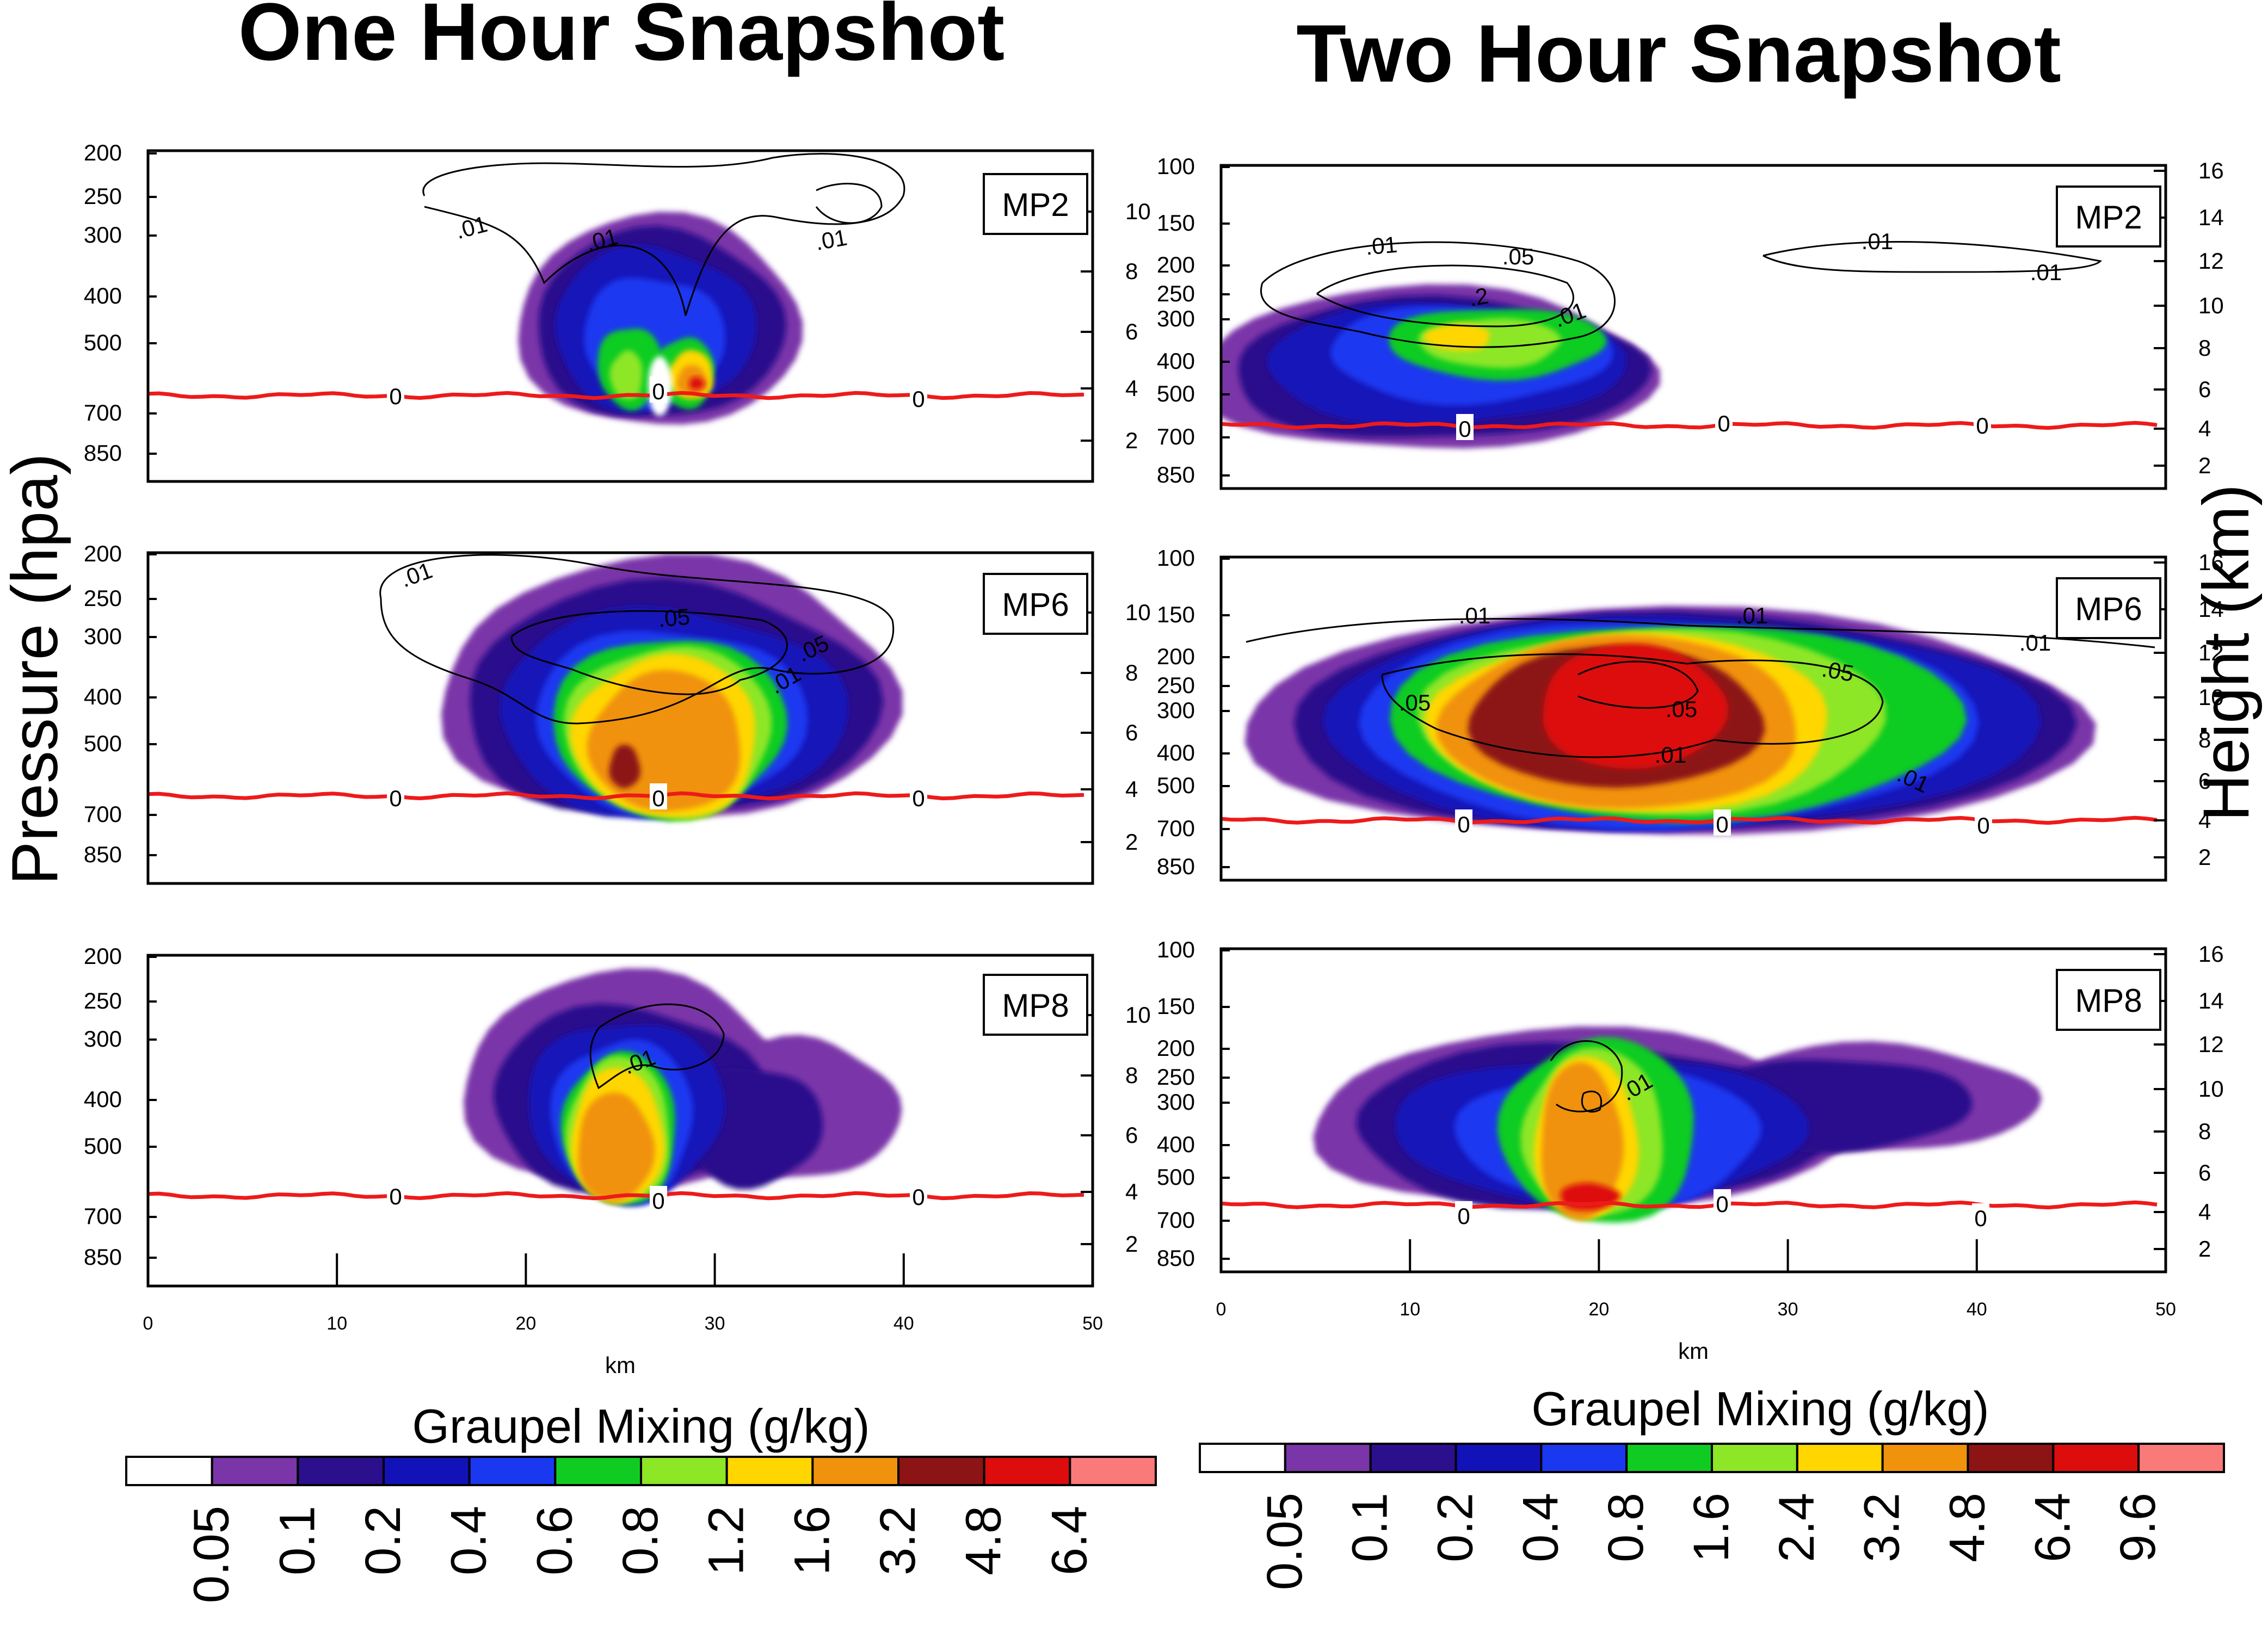 The image size is (2268, 1626). What do you see at coordinates (103, 956) in the screenshot?
I see `pressure-tick-label: 200` at bounding box center [103, 956].